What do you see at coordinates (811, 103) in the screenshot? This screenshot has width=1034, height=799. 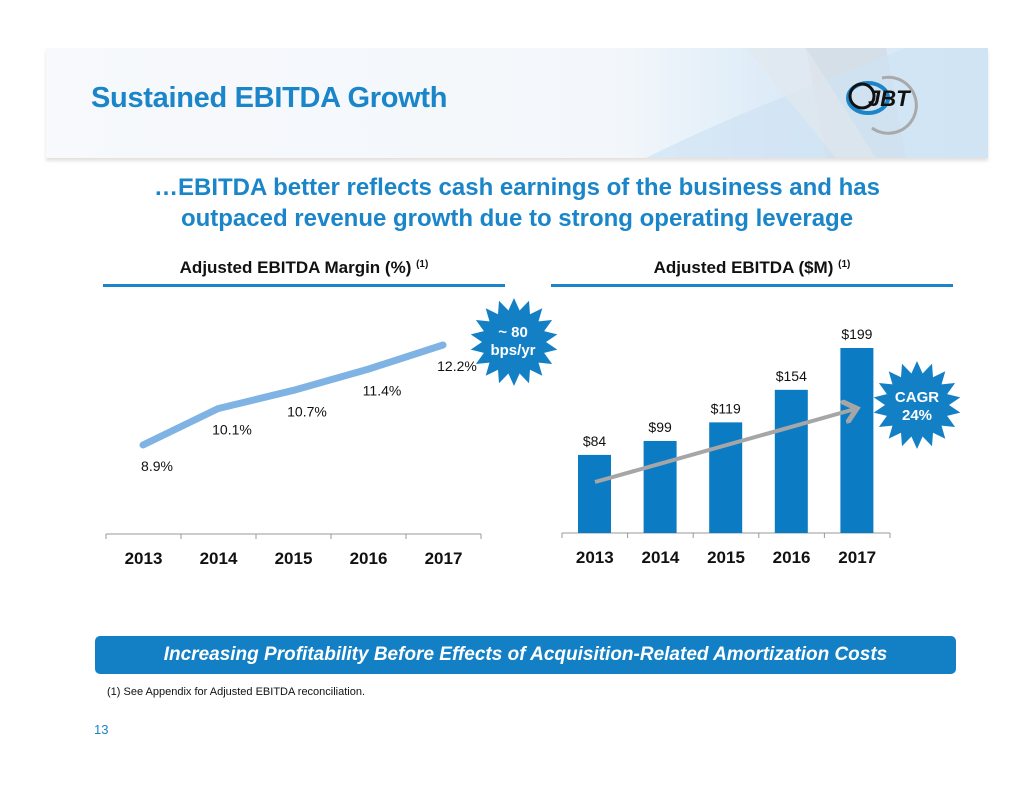 I see `header-swoosh-light` at bounding box center [811, 103].